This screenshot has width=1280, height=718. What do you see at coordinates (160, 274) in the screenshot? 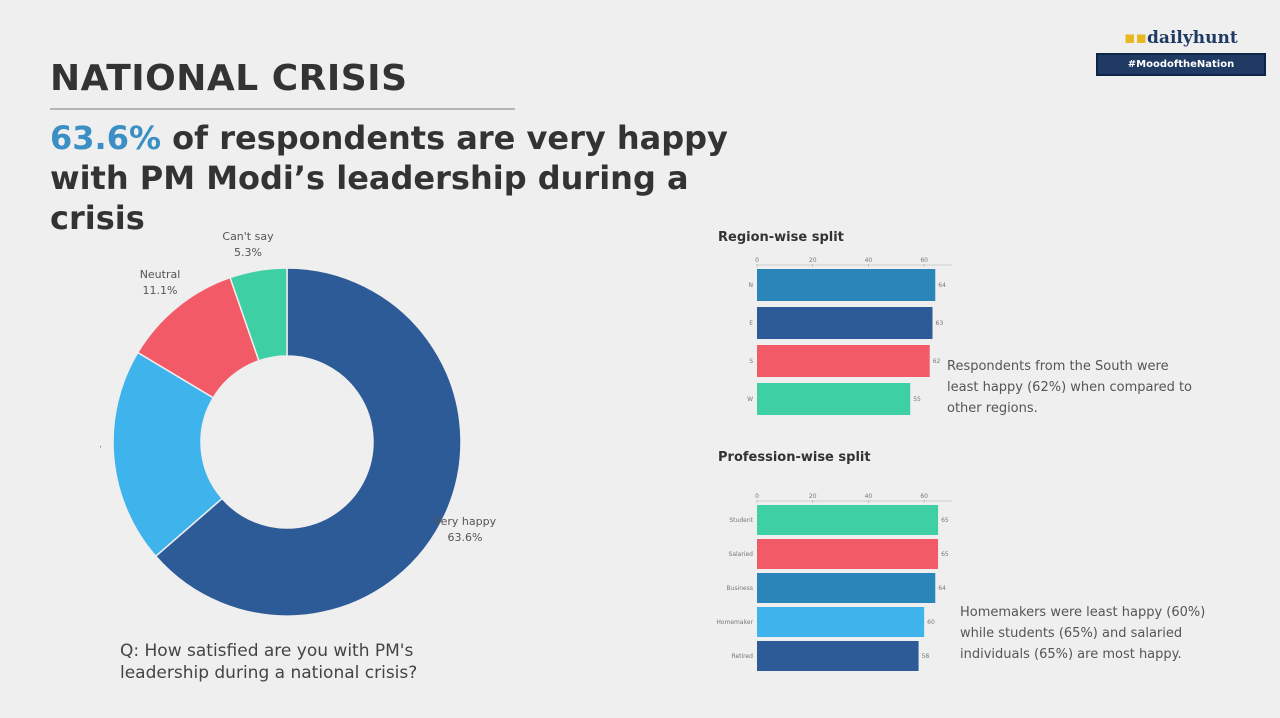
I see `slice-label-neutral: Neutral` at bounding box center [160, 274].